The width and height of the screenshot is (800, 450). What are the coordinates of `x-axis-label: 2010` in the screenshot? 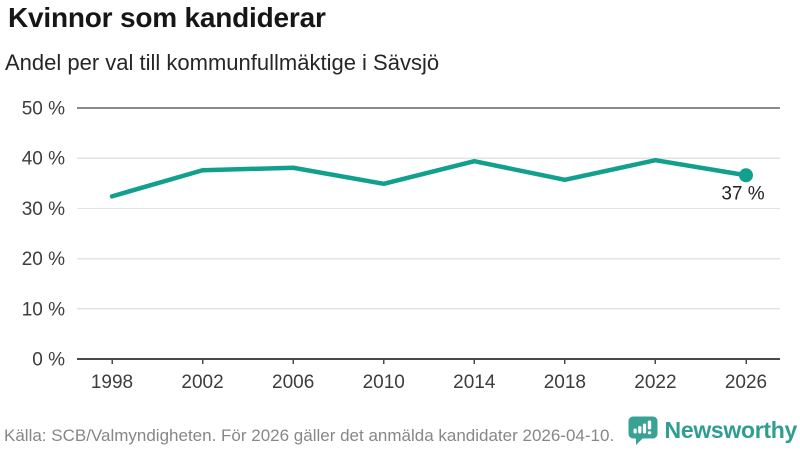 It's located at (384, 382).